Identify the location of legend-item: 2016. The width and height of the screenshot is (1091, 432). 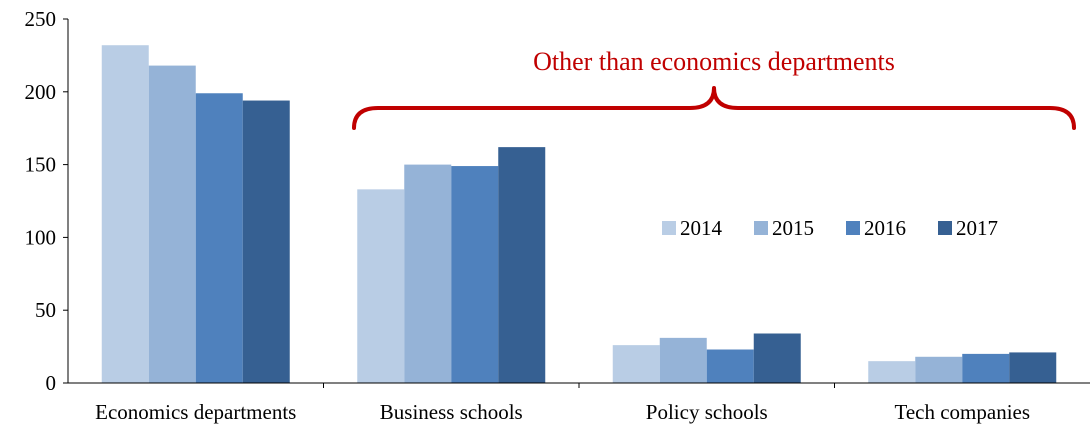
(876, 228).